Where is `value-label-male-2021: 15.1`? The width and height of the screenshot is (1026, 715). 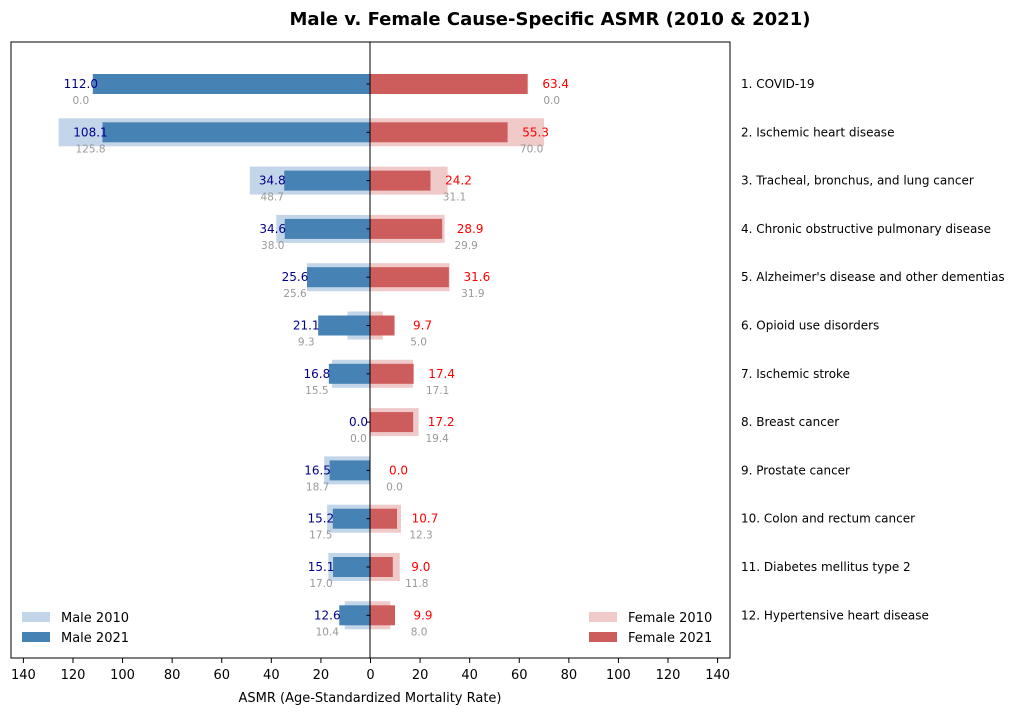
value-label-male-2021: 15.1 is located at coordinates (321, 567).